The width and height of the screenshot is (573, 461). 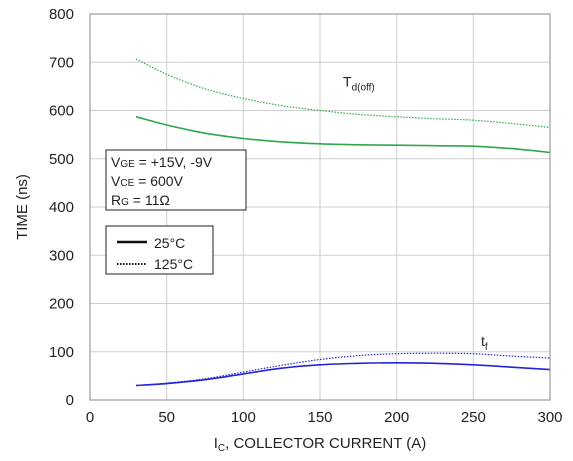 What do you see at coordinates (486, 347) in the screenshot?
I see `annotation-tf-sub: f` at bounding box center [486, 347].